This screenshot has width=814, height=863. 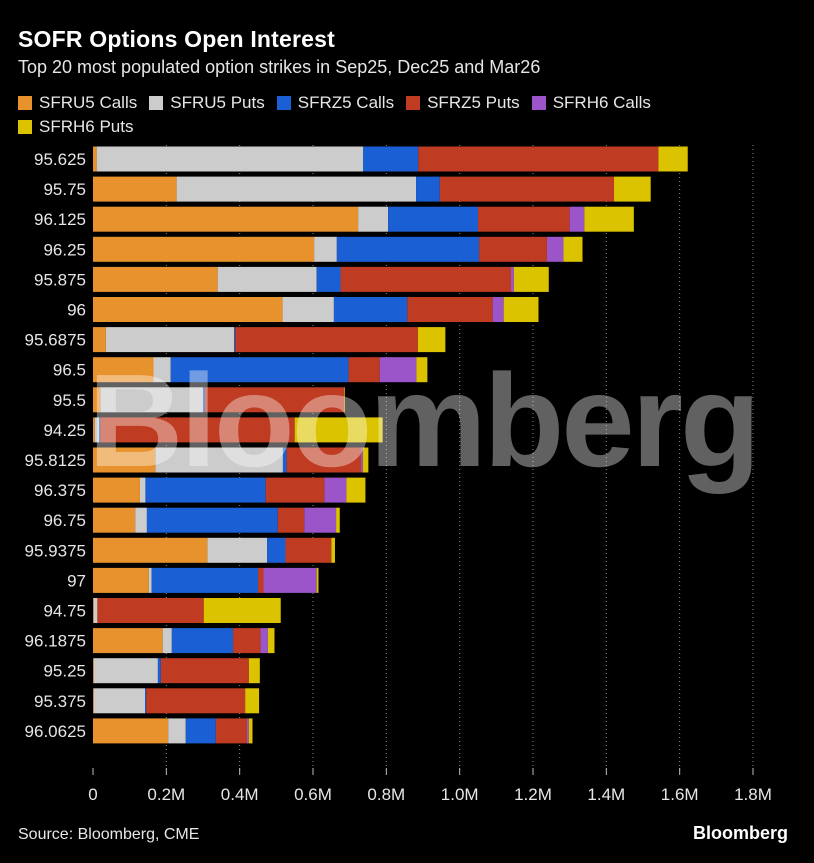 I want to click on legend-label-sfrz5-puts: SFRZ5 Puts, so click(x=473, y=102).